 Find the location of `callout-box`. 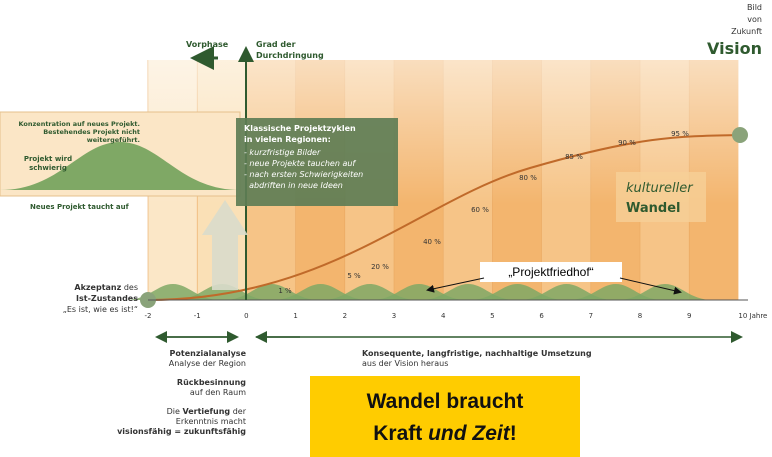

callout-box is located at coordinates (445, 416).